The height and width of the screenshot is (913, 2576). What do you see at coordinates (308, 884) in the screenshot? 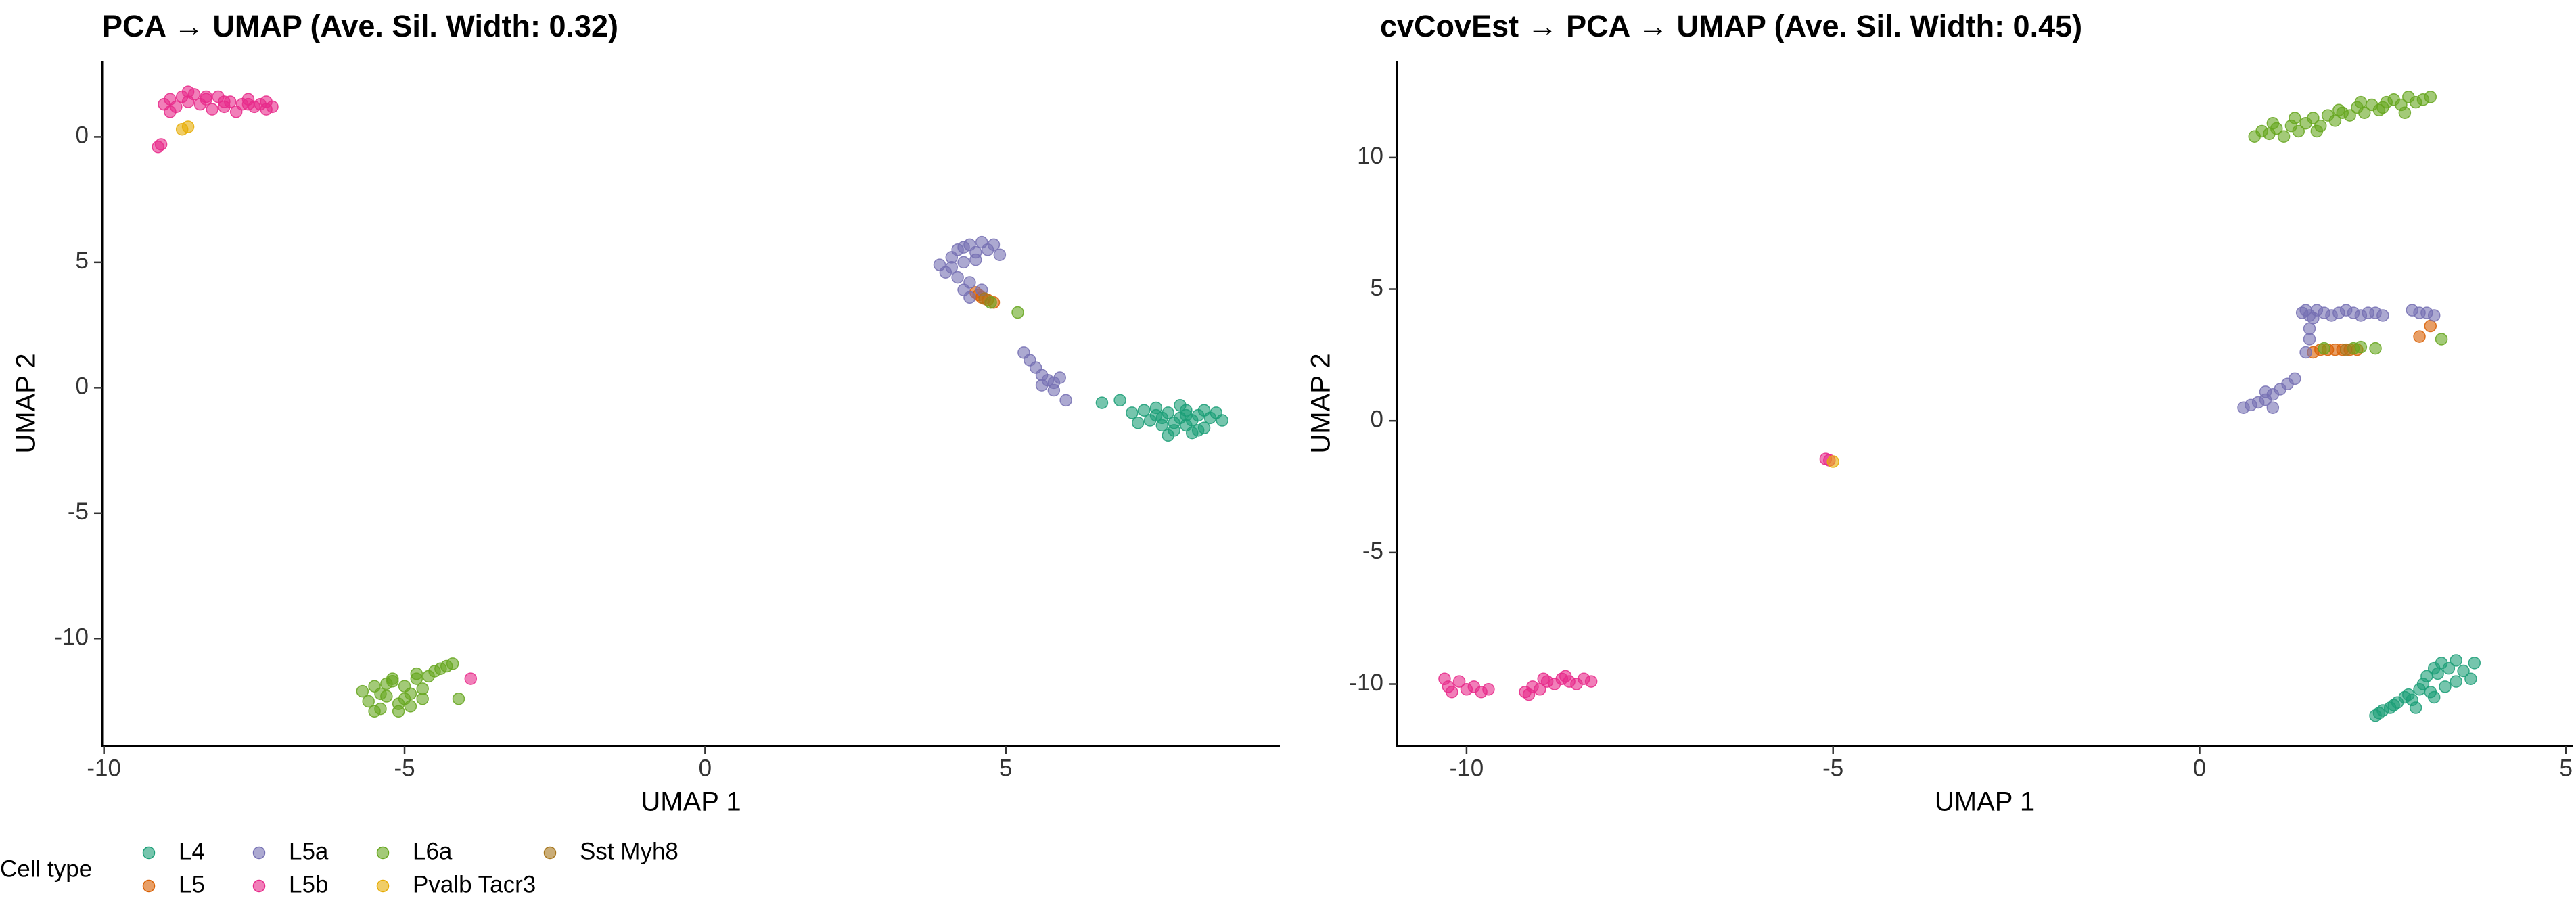
I see `legend-label: L5b` at bounding box center [308, 884].